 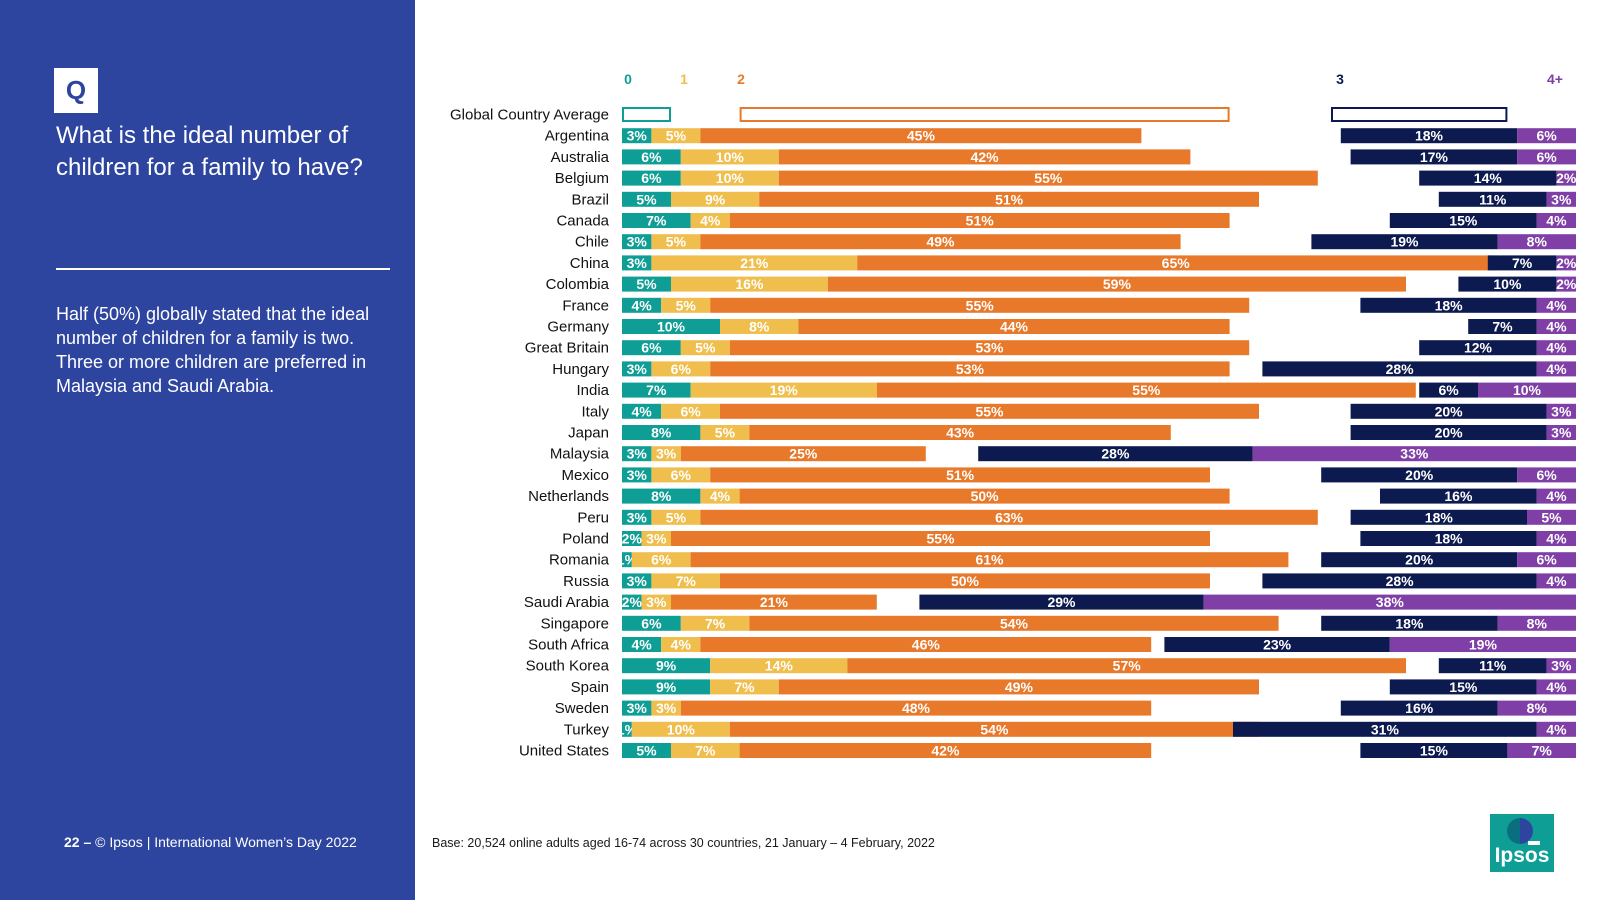 I want to click on category-label: Global Country Average, so click(x=529, y=115).